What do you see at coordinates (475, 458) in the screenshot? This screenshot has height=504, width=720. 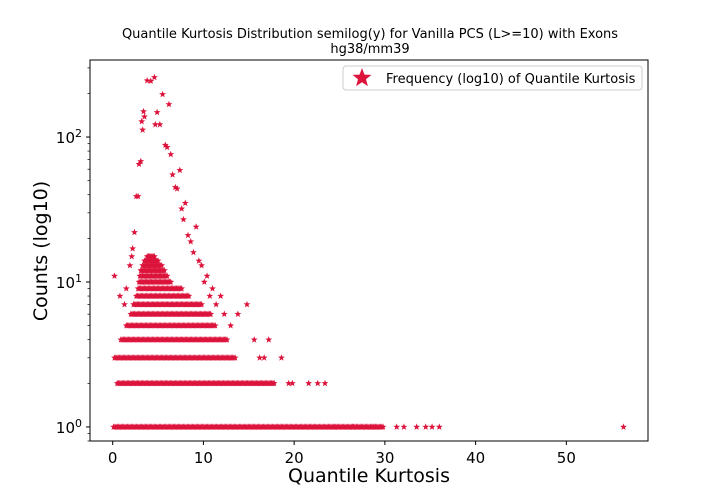 I see `x-tick-label: 40` at bounding box center [475, 458].